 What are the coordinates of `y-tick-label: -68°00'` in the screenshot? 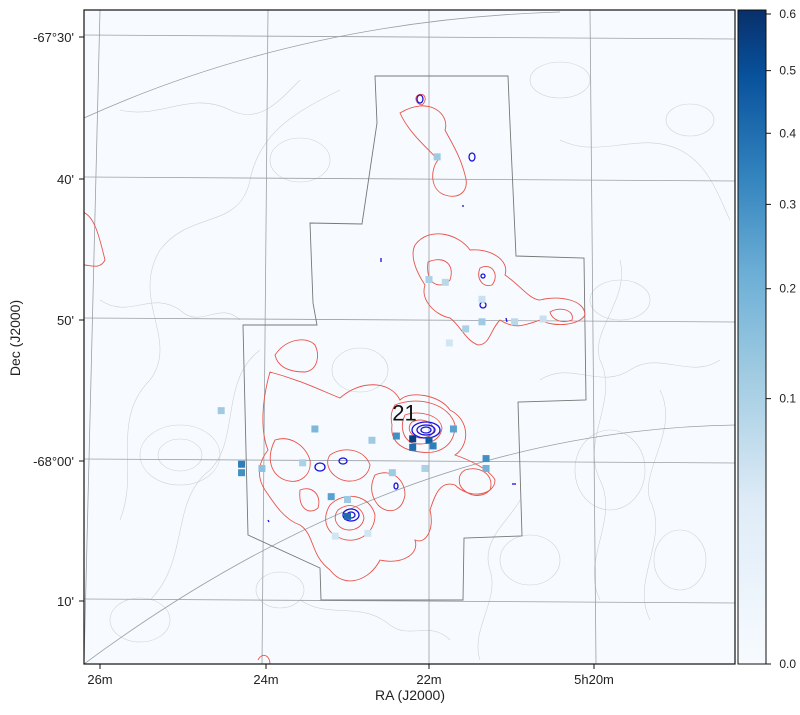 It's located at (53, 461).